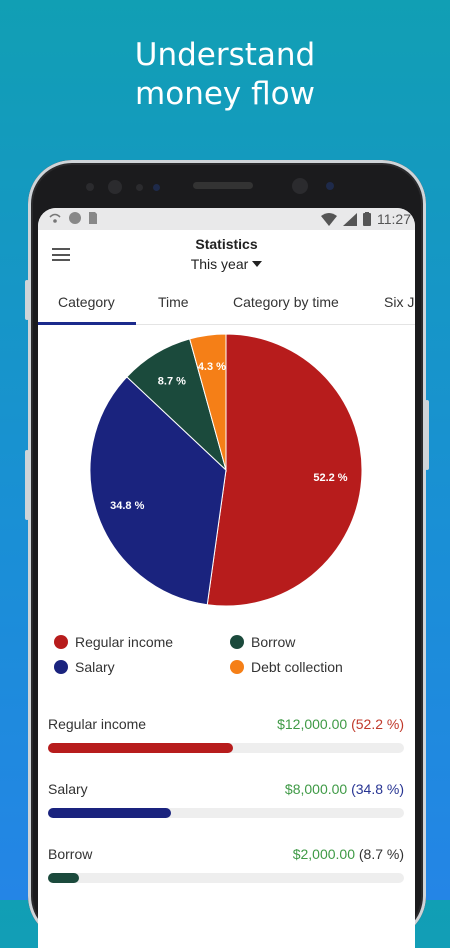  Describe the element at coordinates (75, 218) in the screenshot. I see `sync-icon` at that location.